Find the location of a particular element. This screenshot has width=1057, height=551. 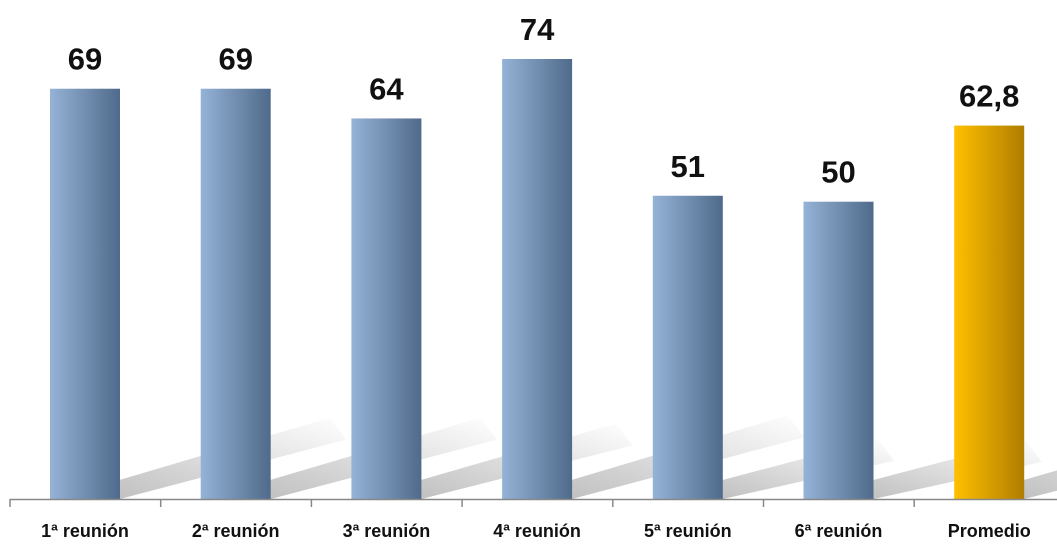

x-tick-label: Promedio is located at coordinates (989, 531).